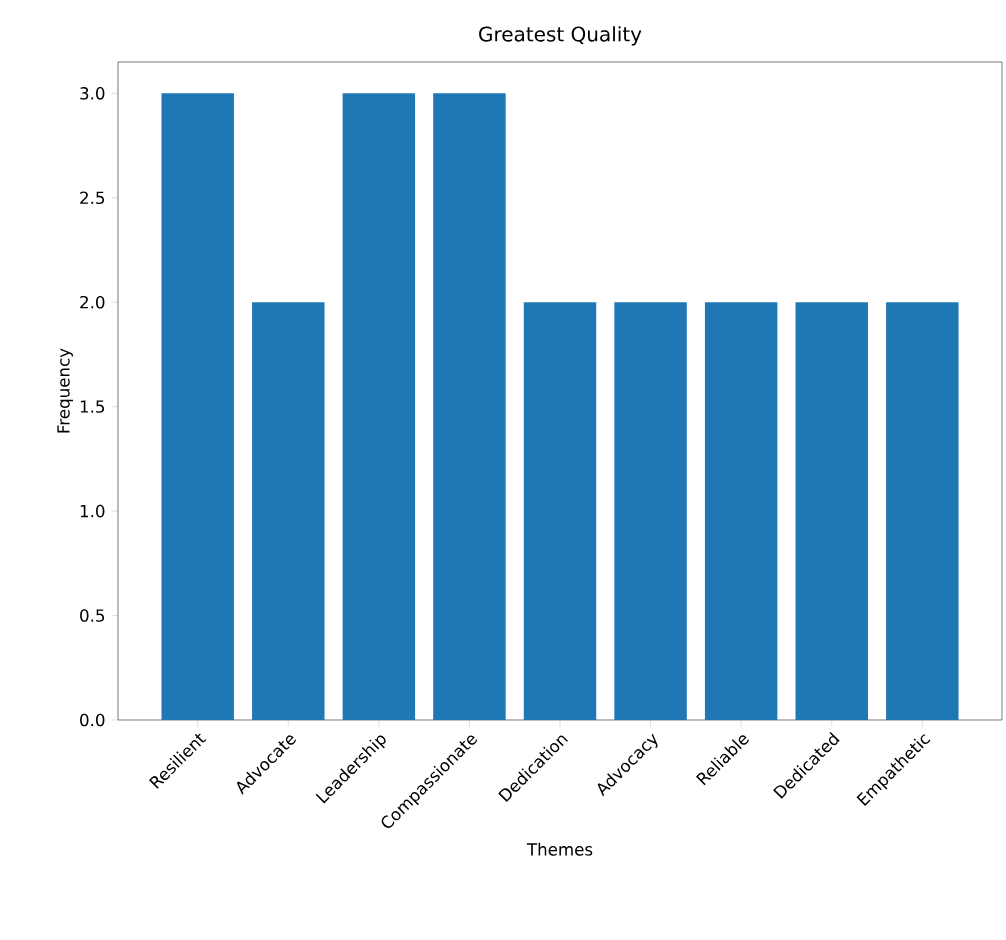  I want to click on y-tick-label: 2.5, so click(92, 198).